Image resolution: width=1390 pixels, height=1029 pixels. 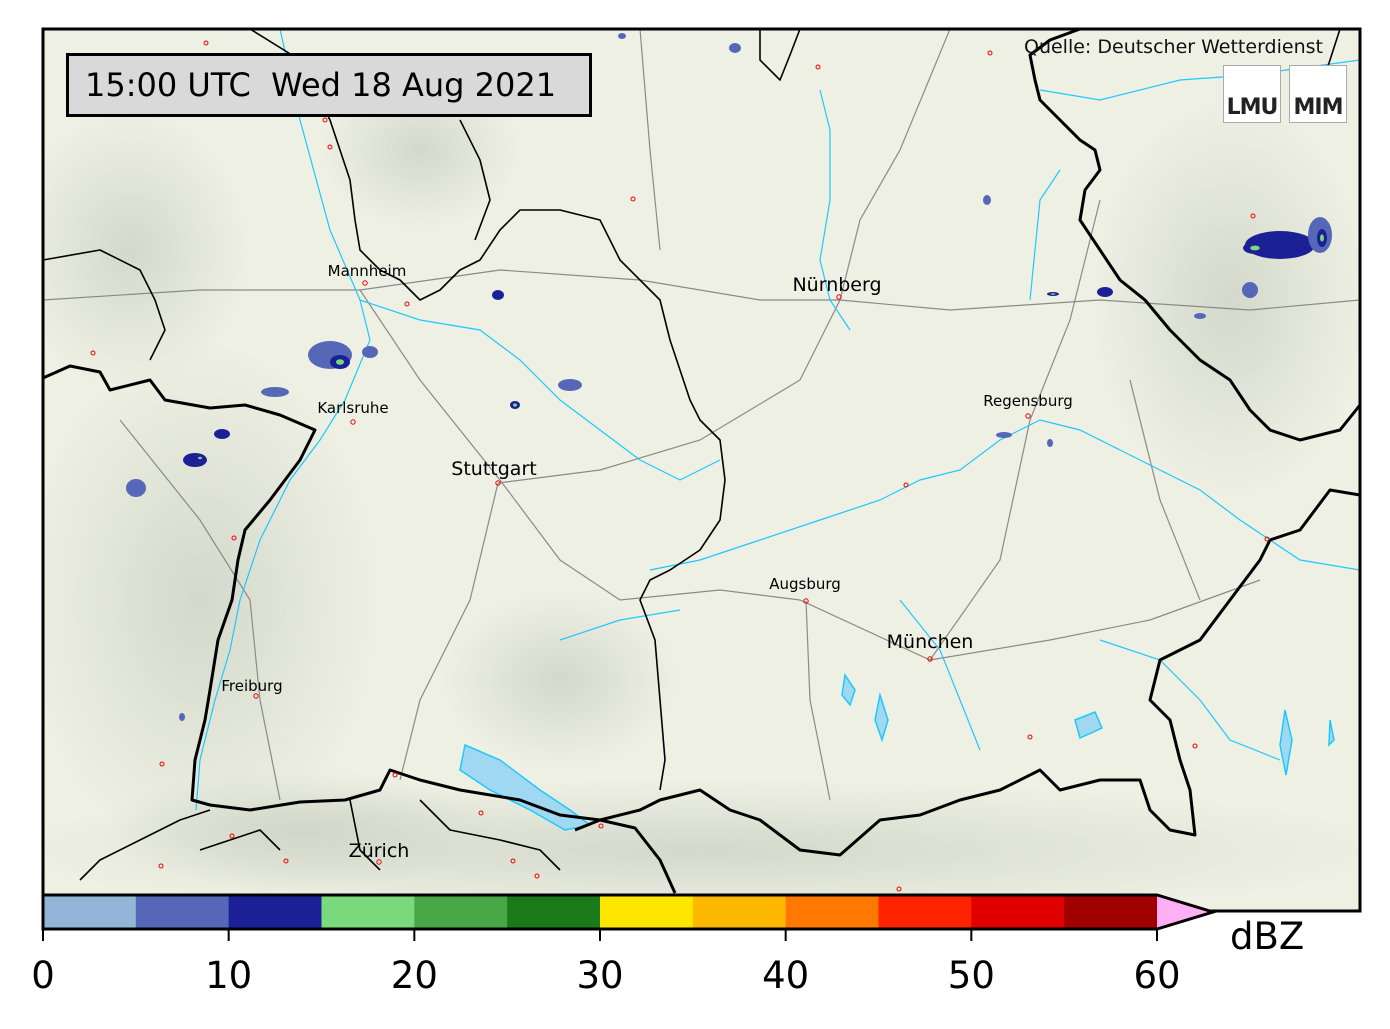 I want to click on colorbar-unit: dBZ, so click(x=1267, y=936).